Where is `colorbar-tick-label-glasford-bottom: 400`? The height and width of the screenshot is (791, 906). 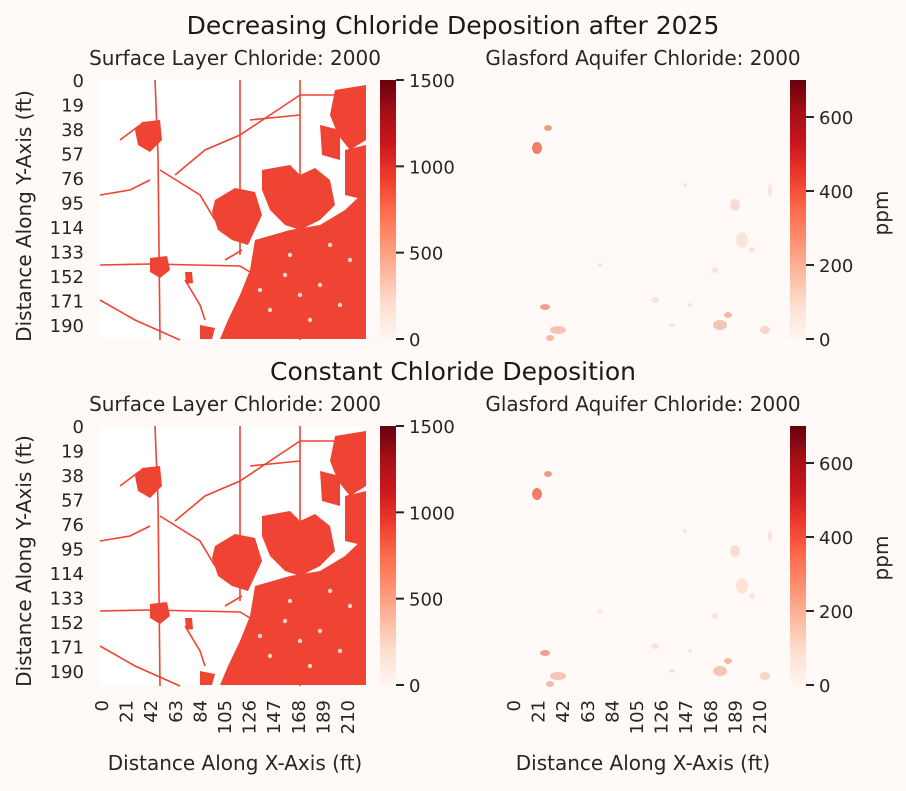 colorbar-tick-label-glasford-bottom: 400 is located at coordinates (836, 538).